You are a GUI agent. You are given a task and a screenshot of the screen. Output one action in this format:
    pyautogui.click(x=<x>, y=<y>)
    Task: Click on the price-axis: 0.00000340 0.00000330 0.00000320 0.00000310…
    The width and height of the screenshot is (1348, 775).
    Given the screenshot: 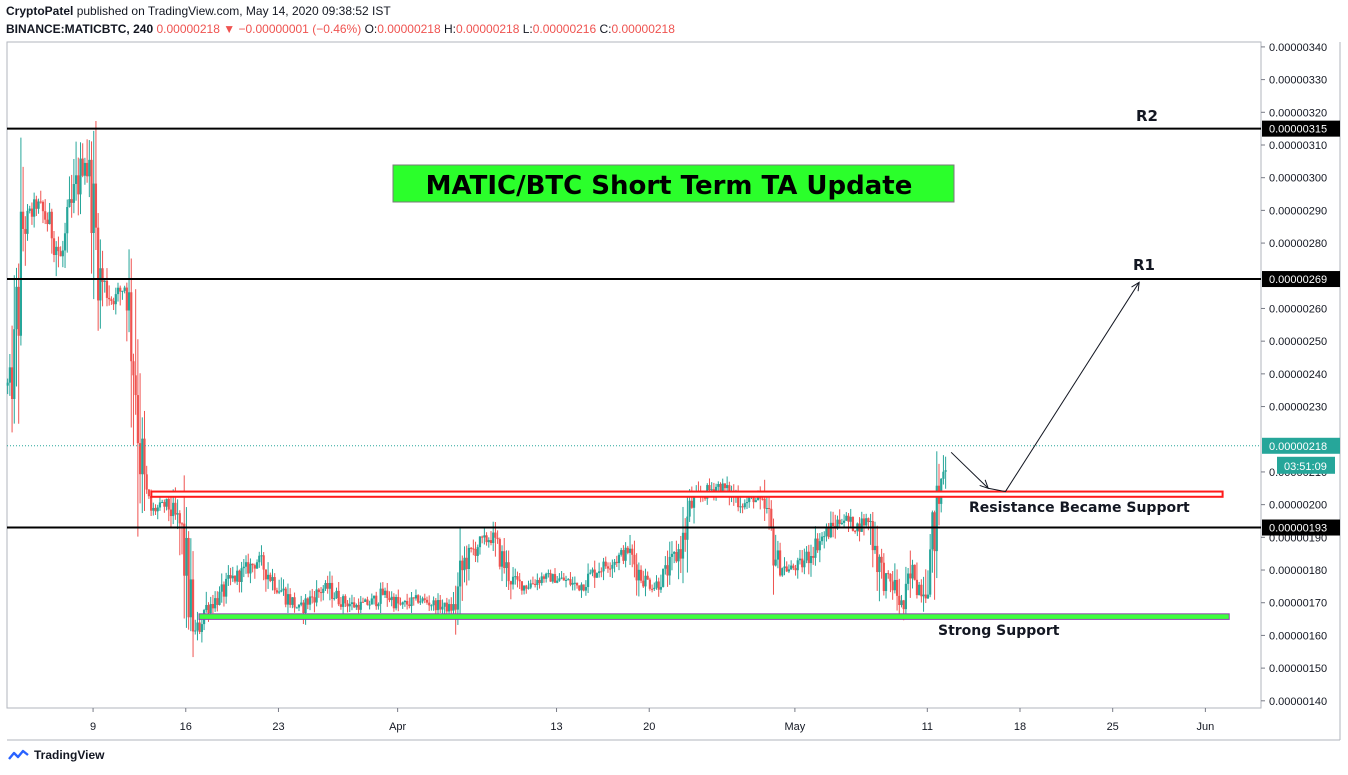 What is the action you would take?
    pyautogui.click(x=1294, y=375)
    